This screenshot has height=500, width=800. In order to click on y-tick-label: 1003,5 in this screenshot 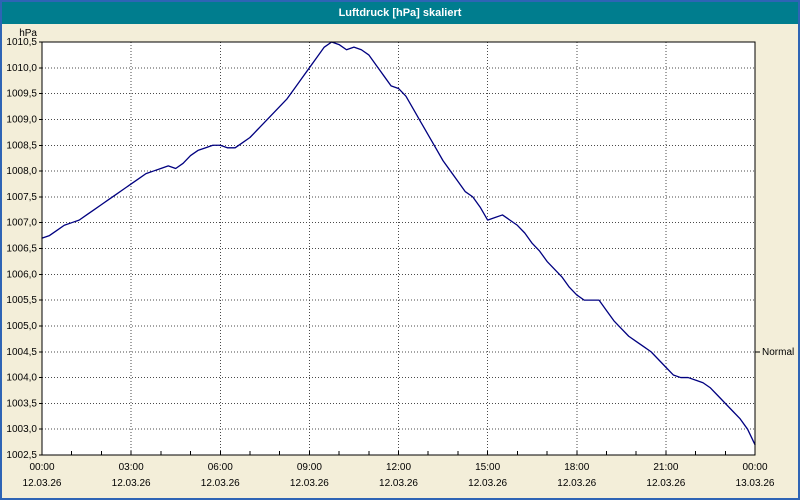, I will do `click(21, 403)`.